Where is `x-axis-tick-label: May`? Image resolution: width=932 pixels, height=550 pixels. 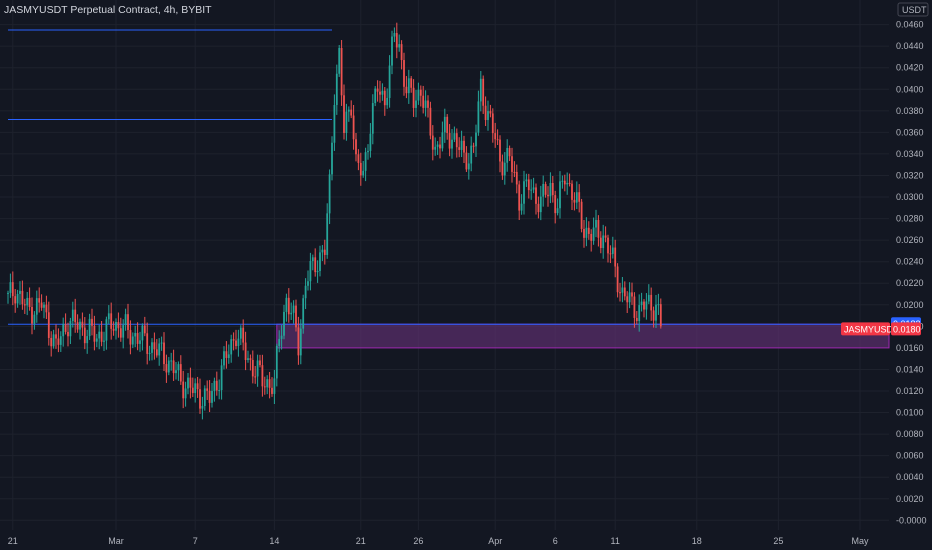 x-axis-tick-label: May is located at coordinates (860, 541).